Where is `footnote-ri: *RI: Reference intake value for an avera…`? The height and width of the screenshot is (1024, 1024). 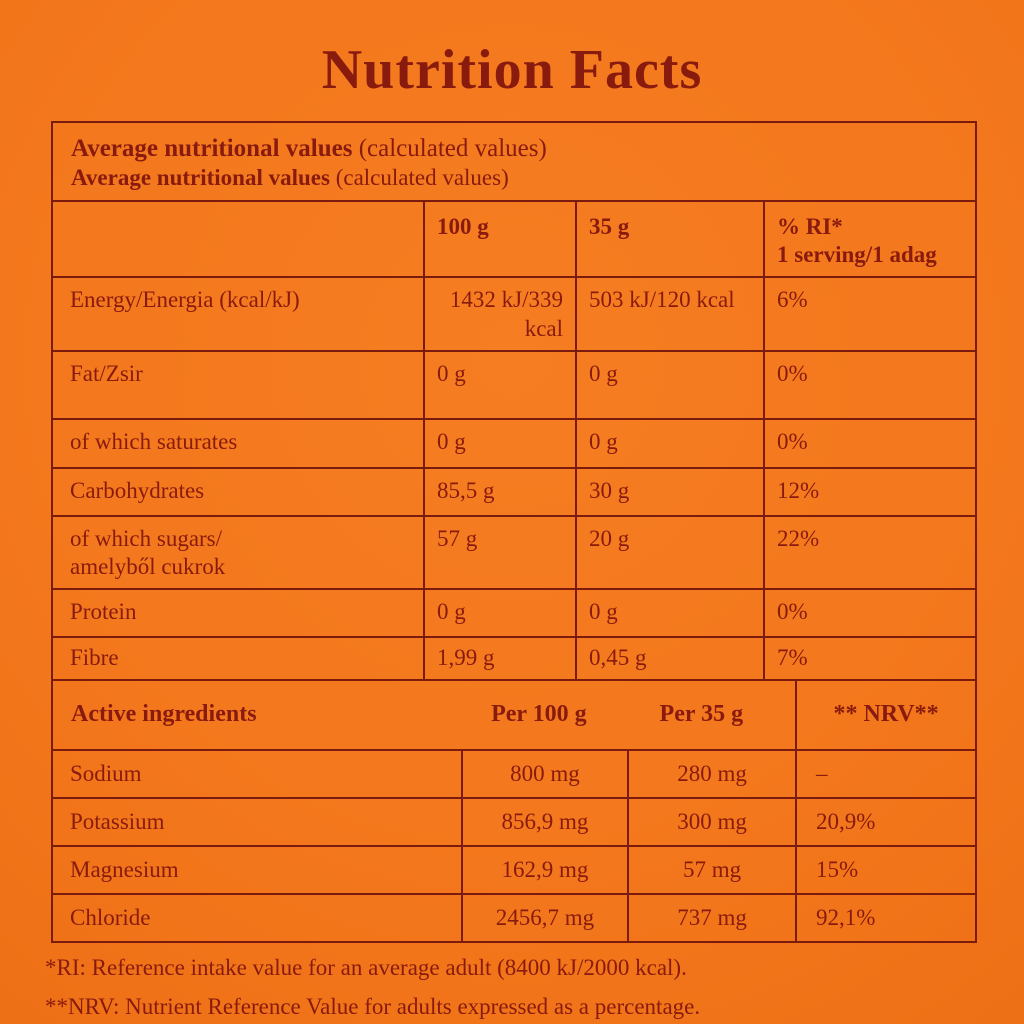
footnote-ri: *RI: Reference intake value for an avera… is located at coordinates (366, 968).